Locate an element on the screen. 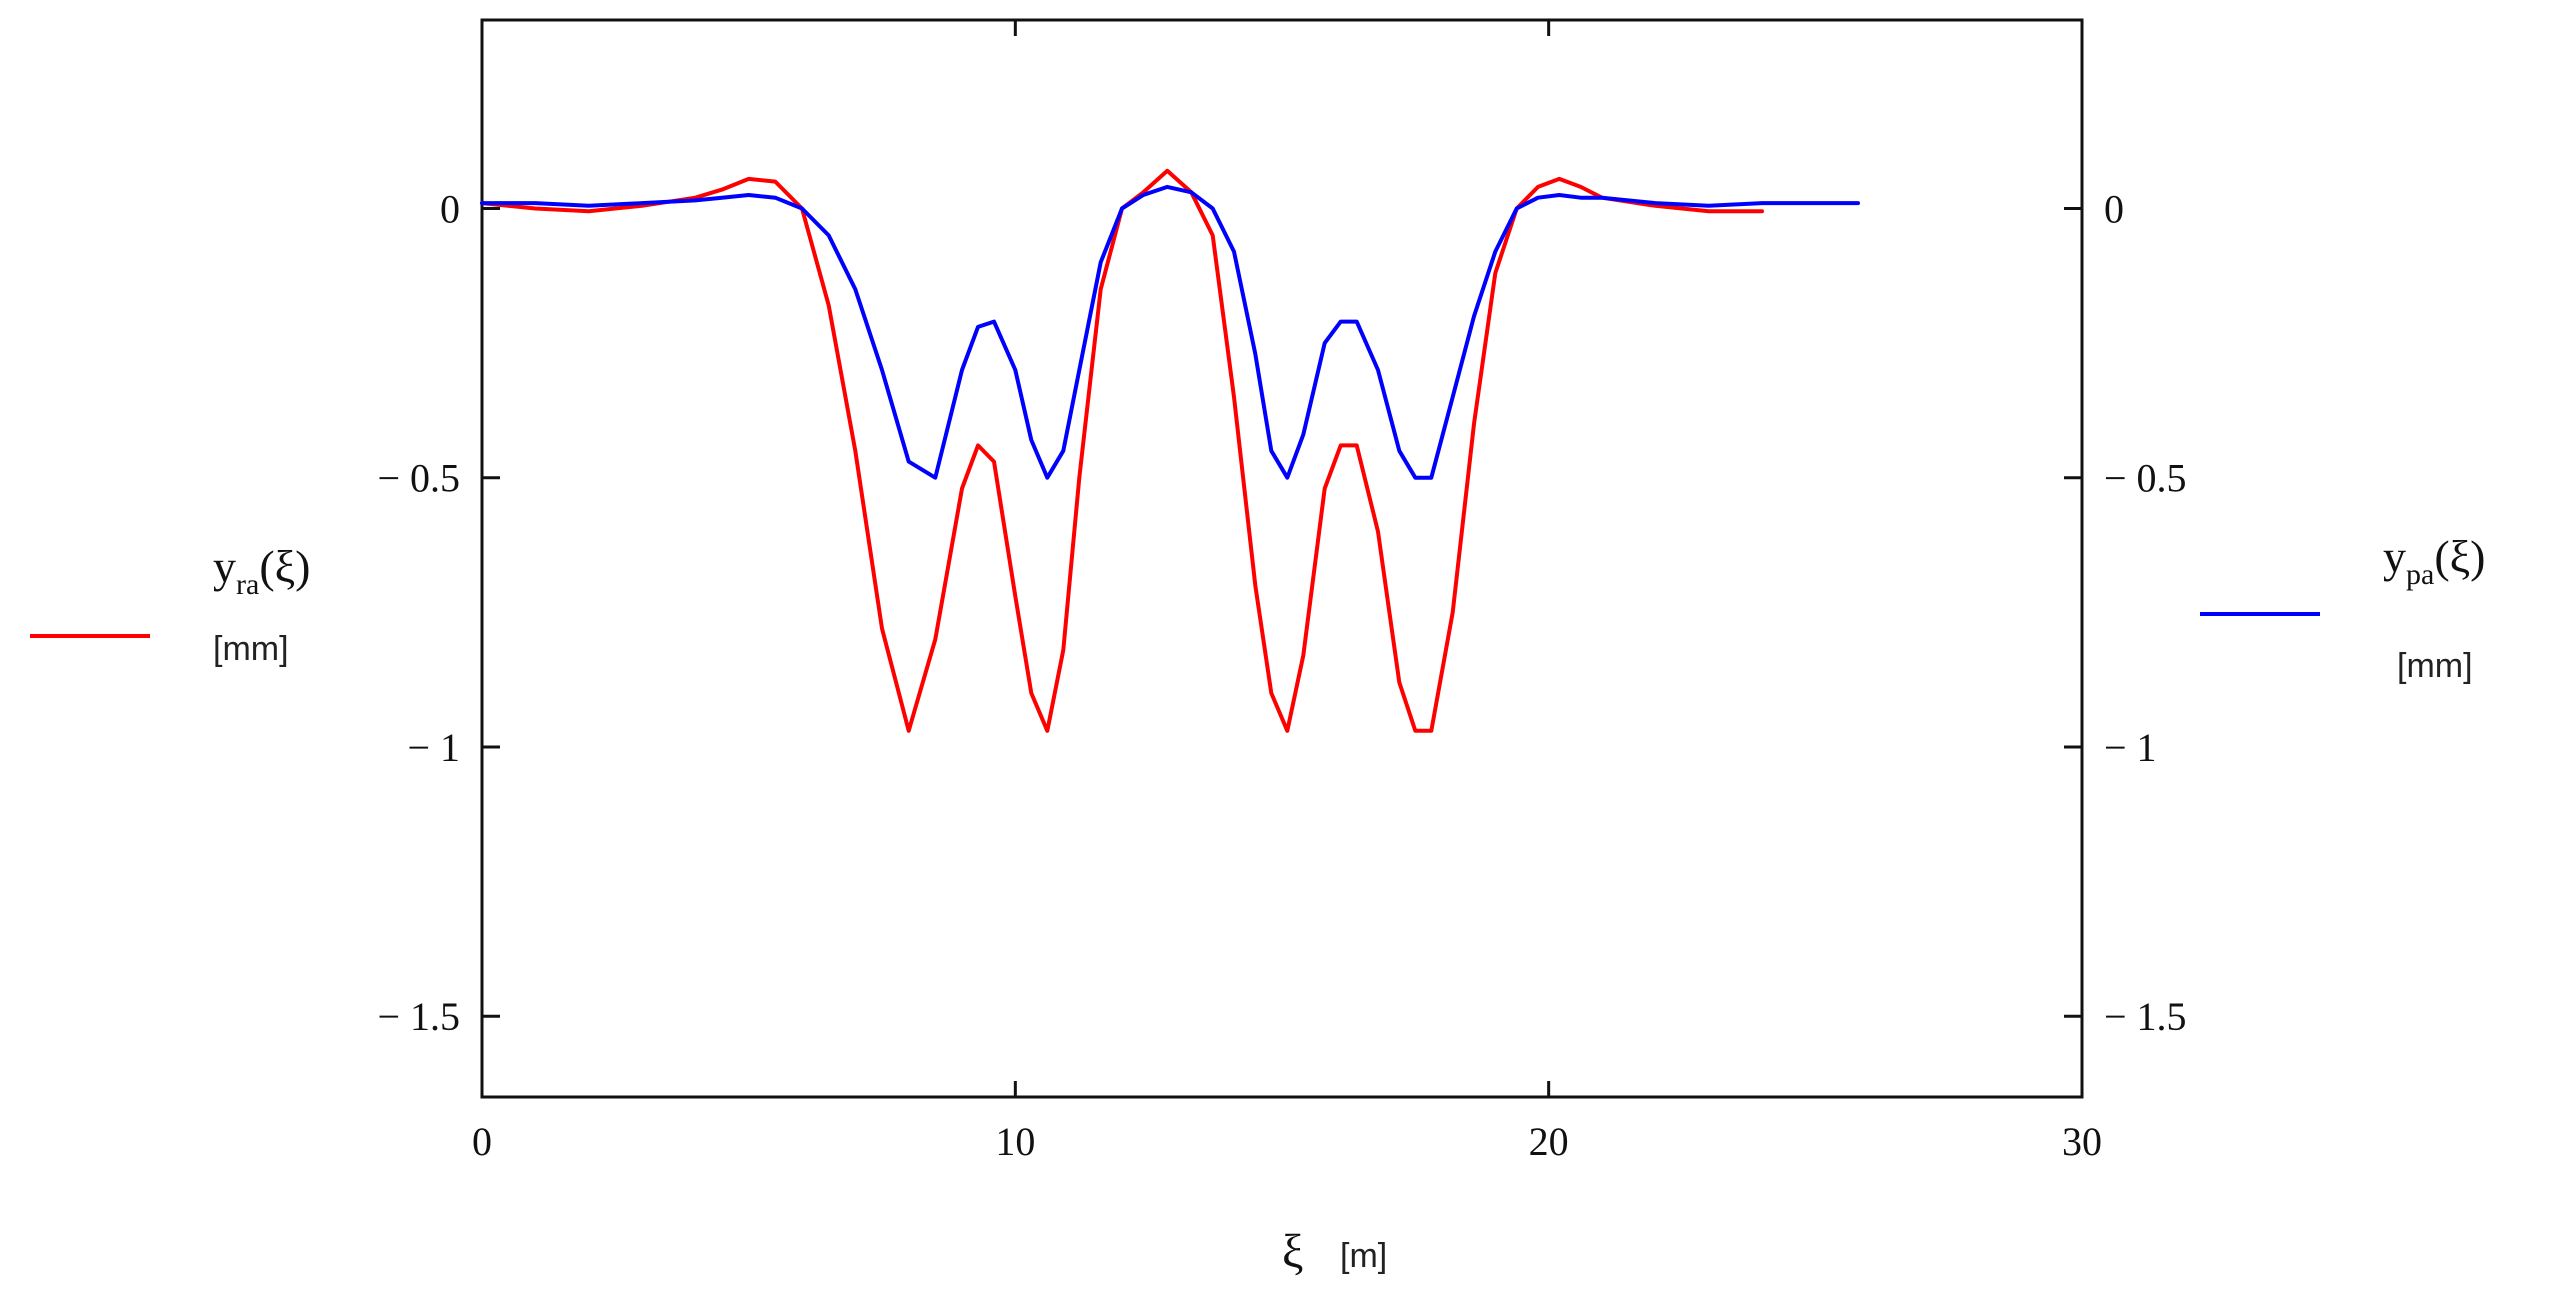 The width and height of the screenshot is (2575, 1307). x-axis-unit: [m] is located at coordinates (1363, 1256).